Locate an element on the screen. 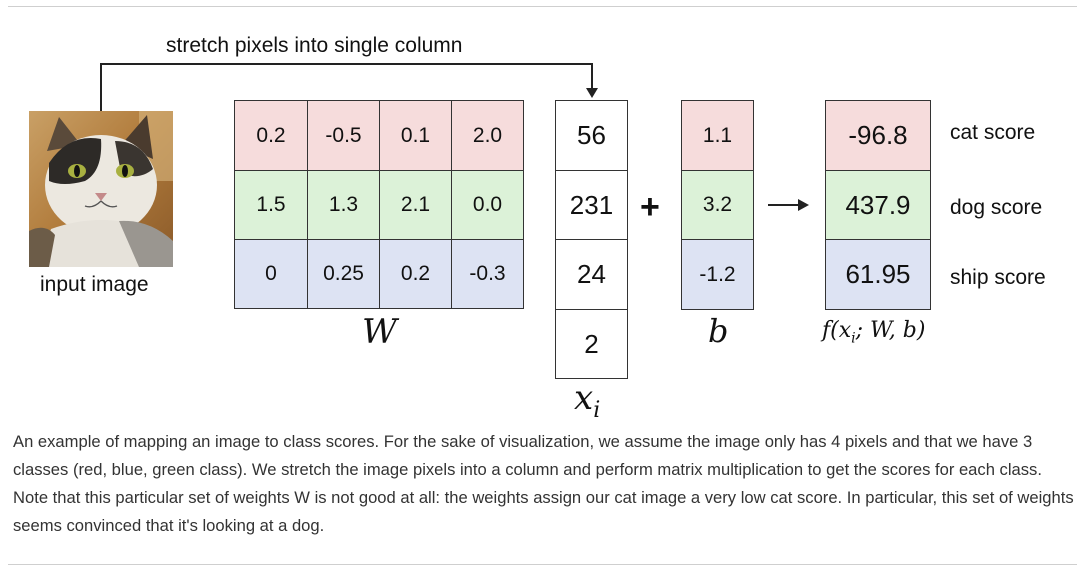 The height and width of the screenshot is (575, 1085). weight-cell-r3c2: 0.25 is located at coordinates (343, 274).